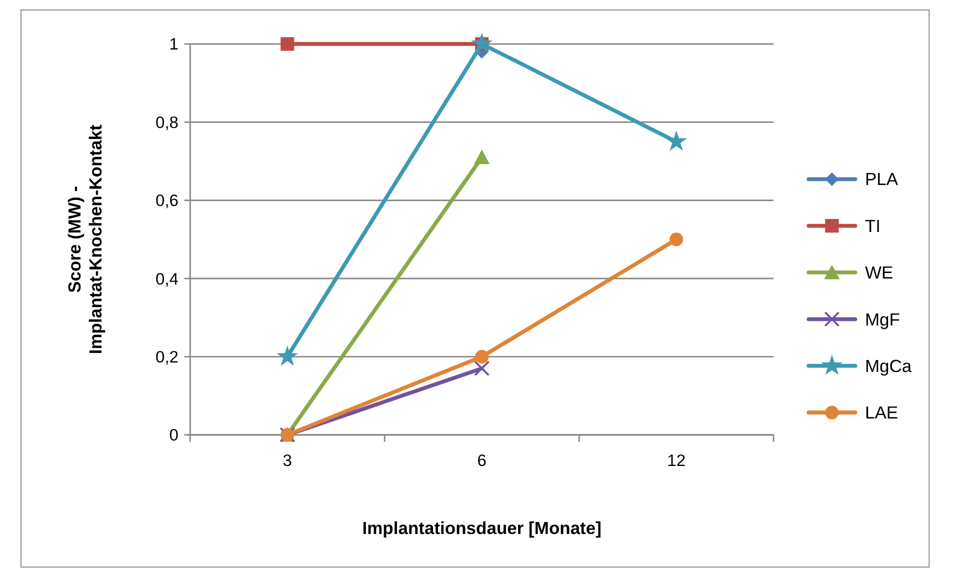  Describe the element at coordinates (482, 528) in the screenshot. I see `x-axis-title: Implantationsdauer [Monate]` at that location.